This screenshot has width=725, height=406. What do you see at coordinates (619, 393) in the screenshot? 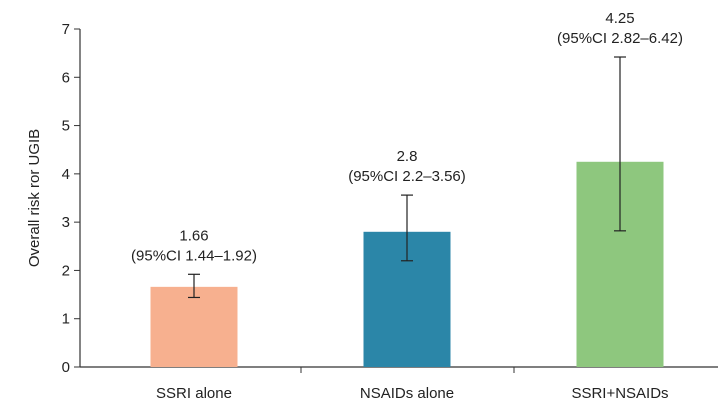
I see `x-tick-label: SSRI+NSAIDs` at bounding box center [619, 393].